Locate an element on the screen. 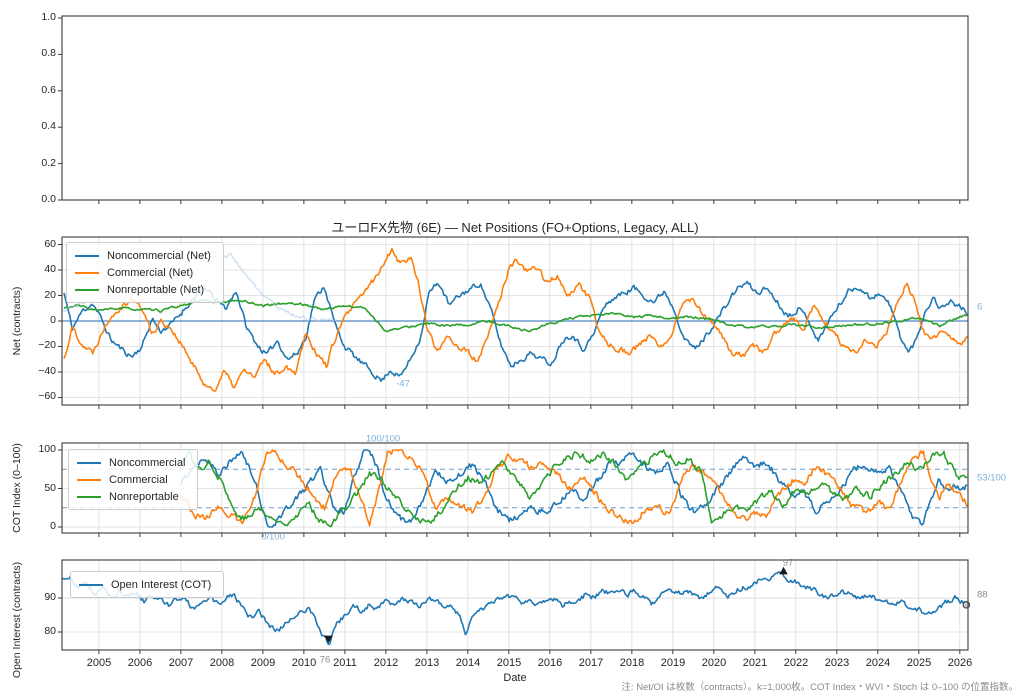  series-line-open-interest-cot is located at coordinates (514, 608).